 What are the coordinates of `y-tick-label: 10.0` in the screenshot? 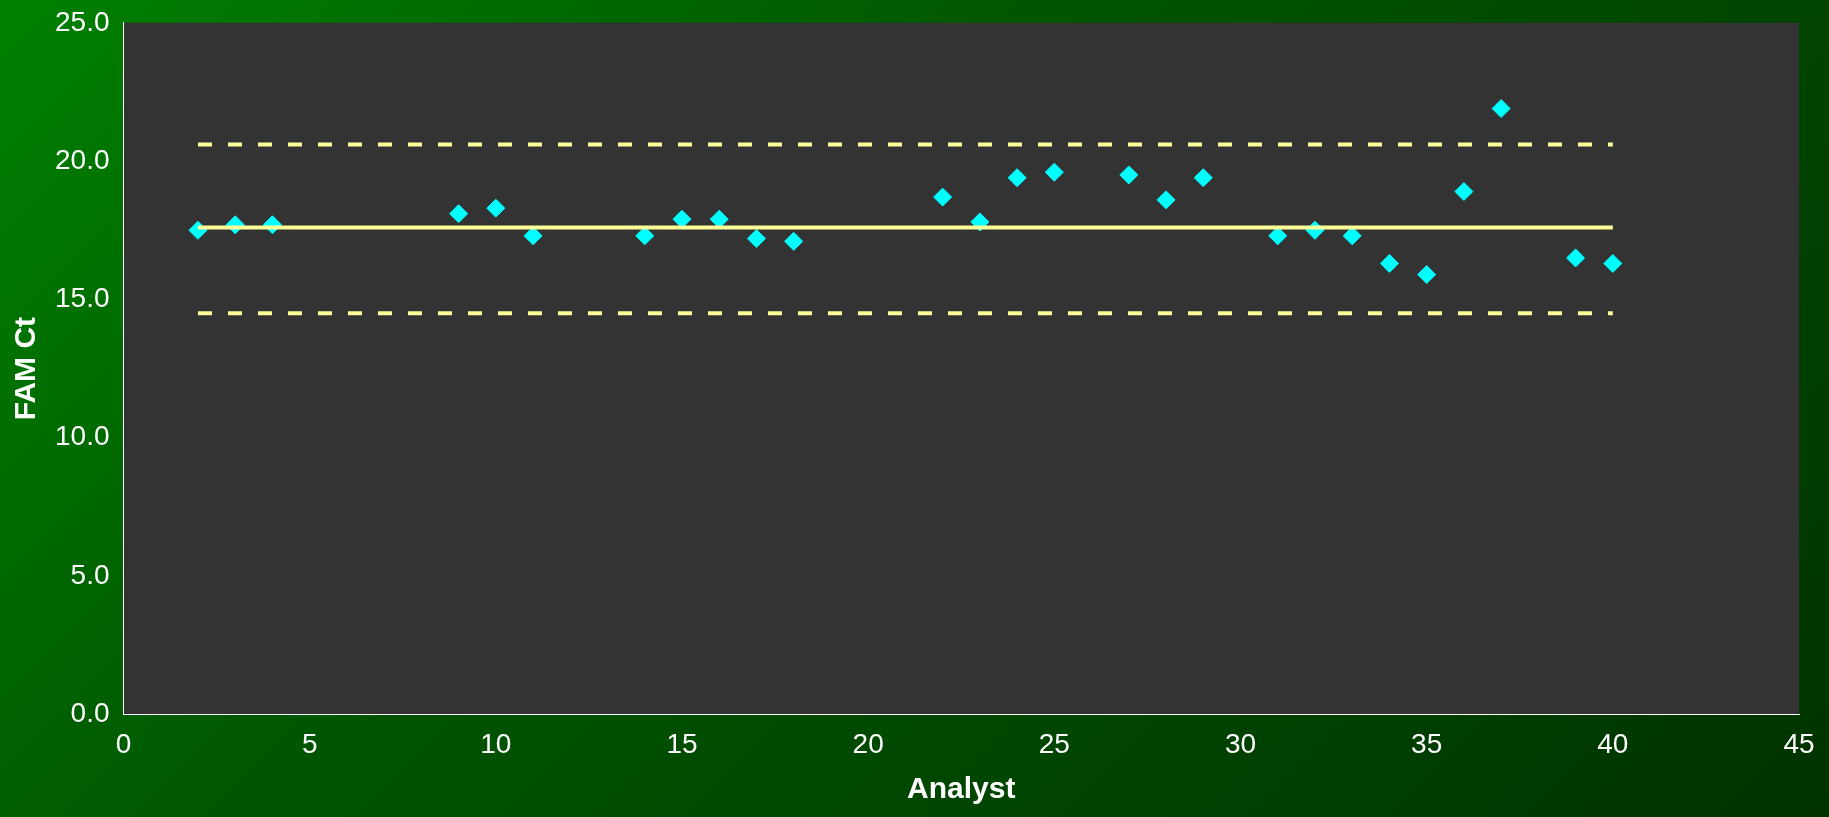 It's located at (82, 436).